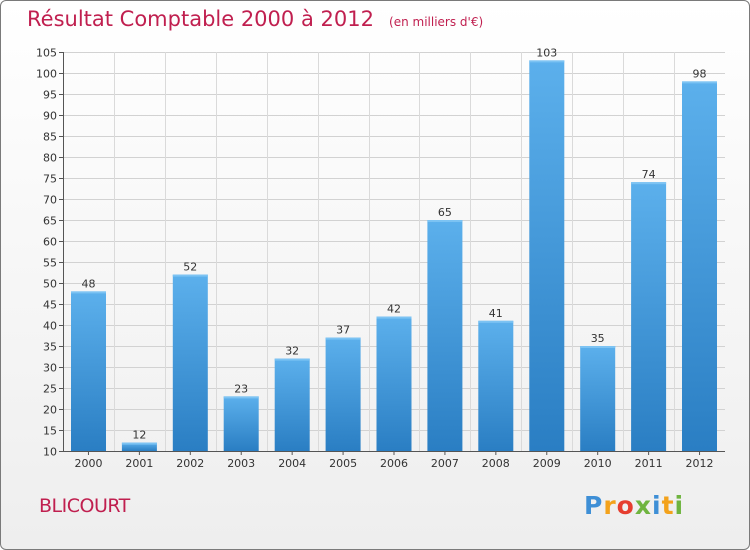 This screenshot has height=550, width=750. I want to click on x-tick-label: 2003, so click(241, 463).